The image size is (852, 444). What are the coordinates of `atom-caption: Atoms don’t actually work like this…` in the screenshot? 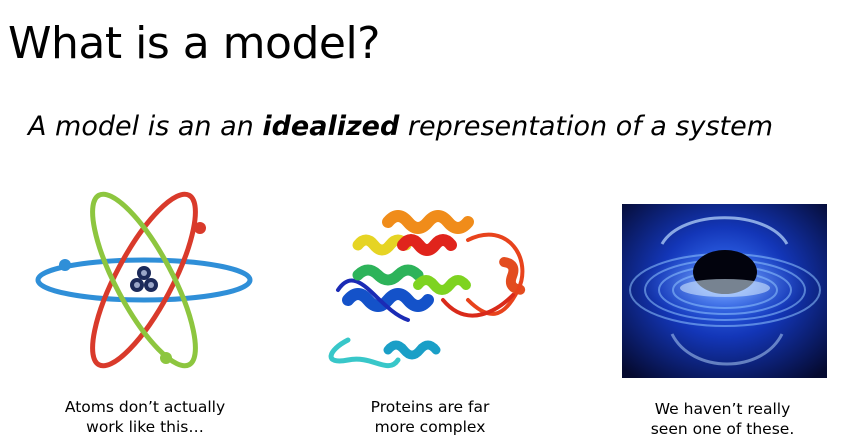 It's located at (145, 417).